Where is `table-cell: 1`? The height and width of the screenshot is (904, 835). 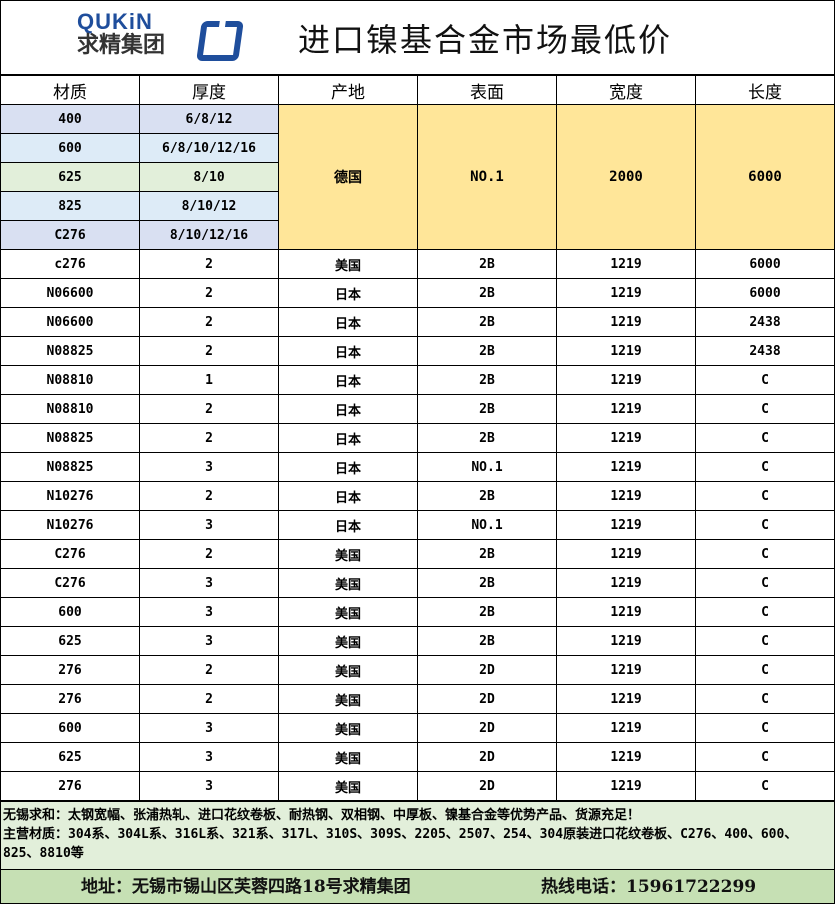
table-cell: 1 is located at coordinates (209, 380).